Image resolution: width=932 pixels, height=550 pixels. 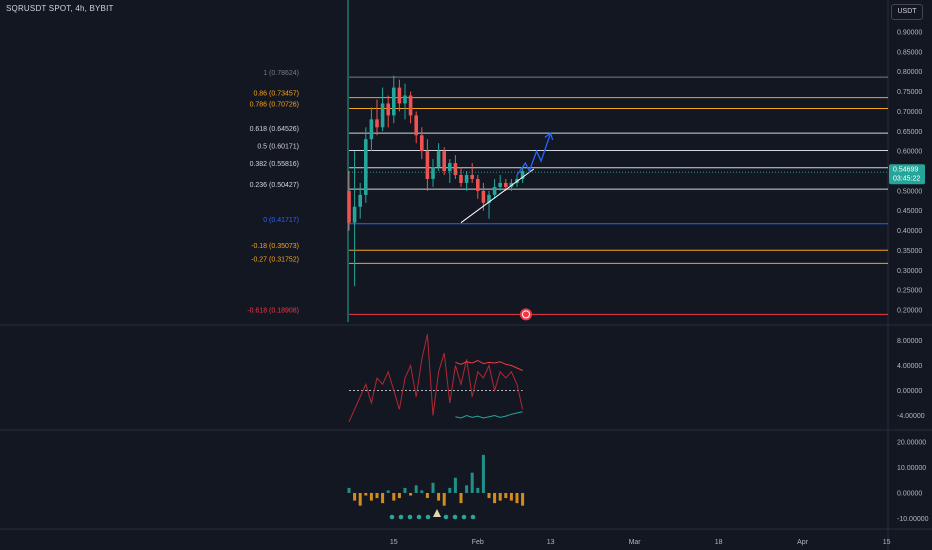 I want to click on projection-arrow-head, so click(x=549, y=136).